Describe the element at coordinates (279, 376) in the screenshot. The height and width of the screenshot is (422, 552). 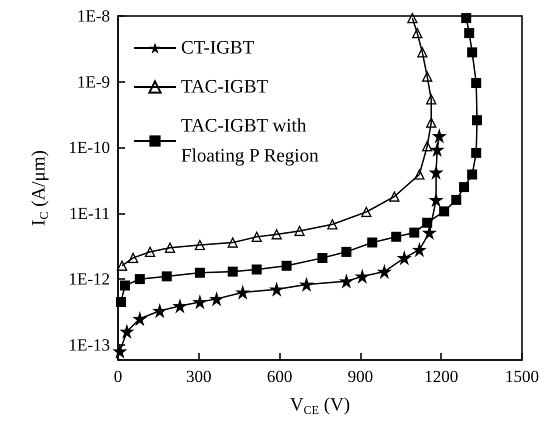
I see `x-tick-label: 600` at that location.